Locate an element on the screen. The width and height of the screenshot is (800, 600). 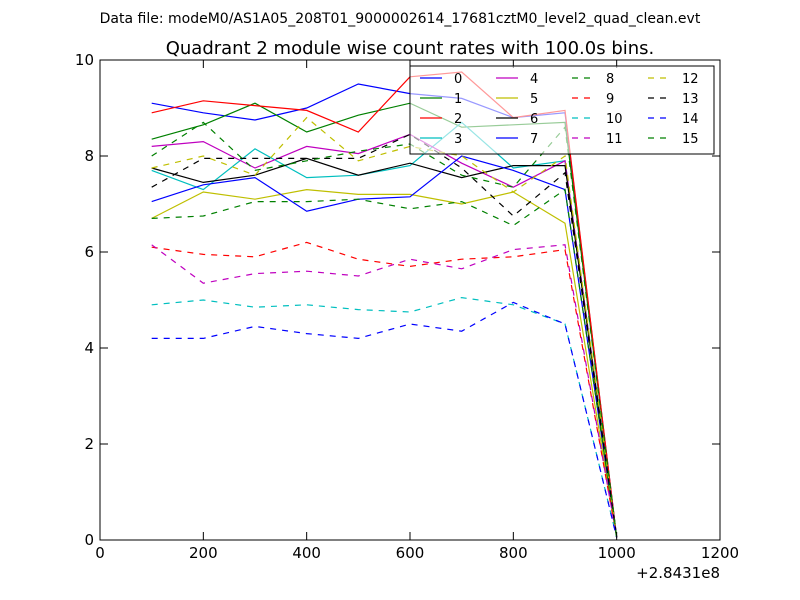
x-tick-label: 200 is located at coordinates (203, 553).